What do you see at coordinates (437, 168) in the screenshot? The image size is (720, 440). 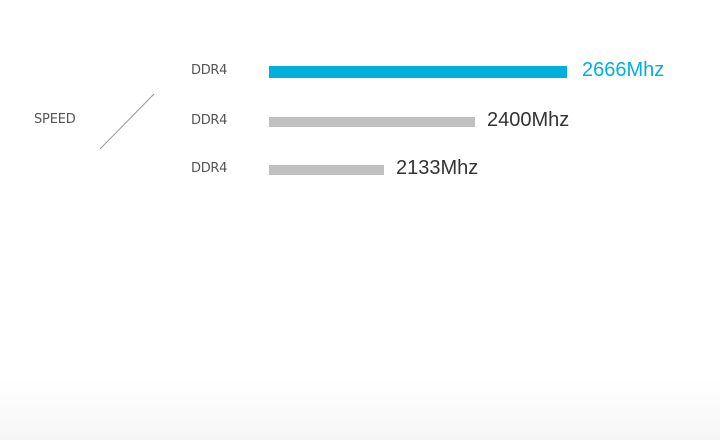 I see `value-label: 2133Mhz` at bounding box center [437, 168].